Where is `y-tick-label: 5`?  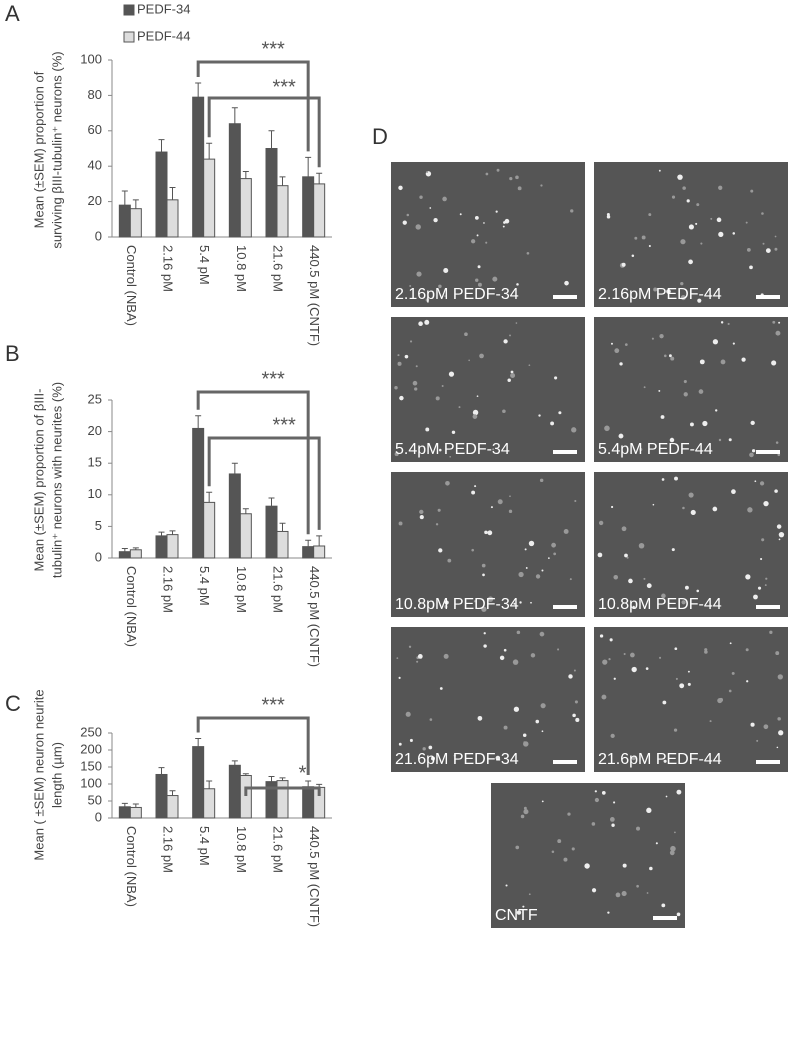 y-tick-label: 5 is located at coordinates (98, 525).